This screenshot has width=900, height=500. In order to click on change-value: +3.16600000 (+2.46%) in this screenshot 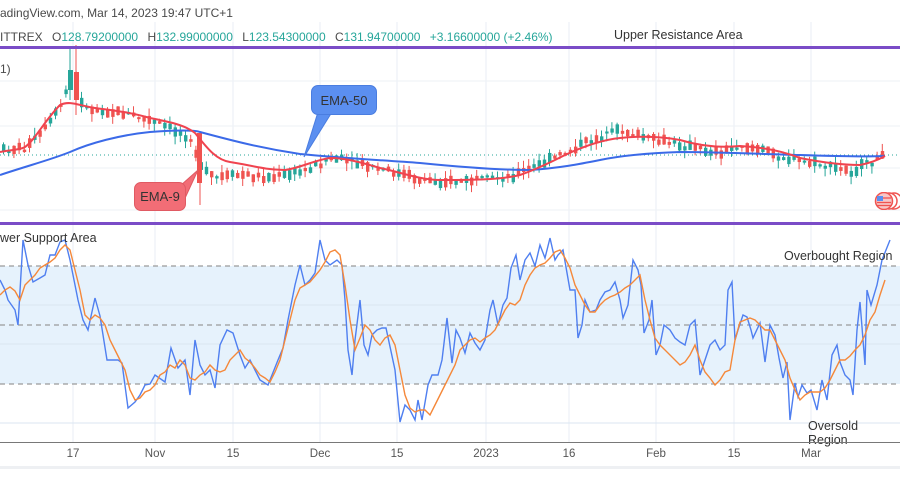, I will do `click(491, 37)`.